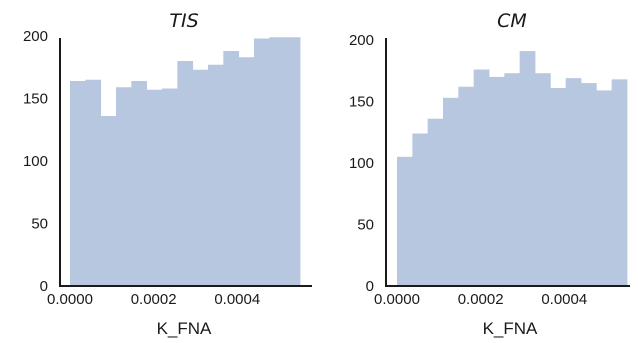 This screenshot has height=343, width=638. Describe the element at coordinates (512, 21) in the screenshot. I see `chart-title: CM` at that location.